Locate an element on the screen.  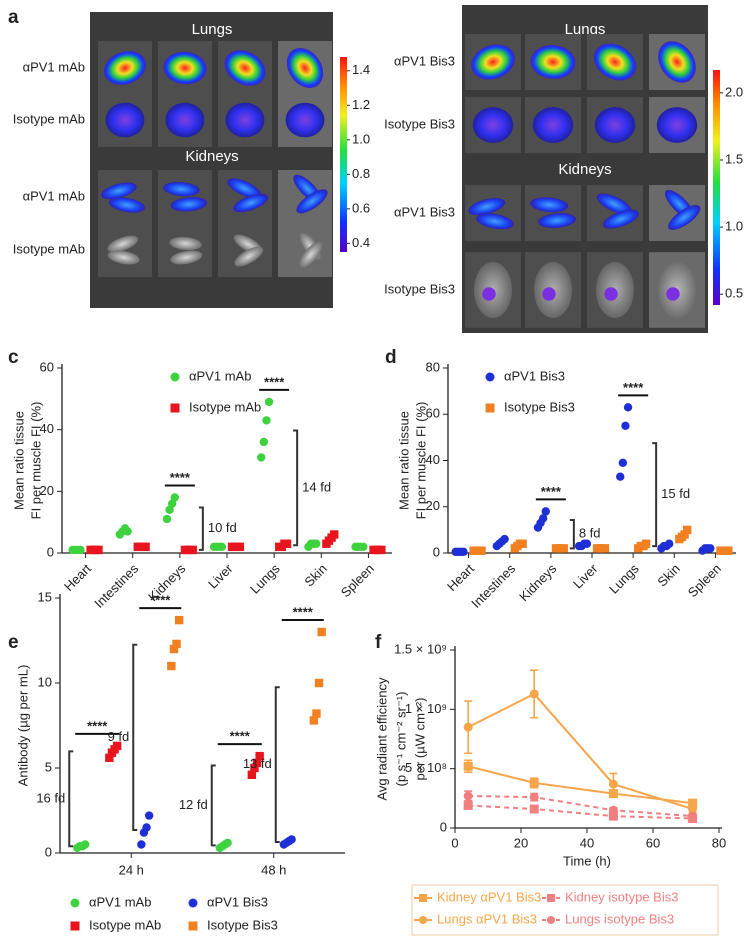
y-tick-label: 5 × 10⁸ is located at coordinates (426, 767).